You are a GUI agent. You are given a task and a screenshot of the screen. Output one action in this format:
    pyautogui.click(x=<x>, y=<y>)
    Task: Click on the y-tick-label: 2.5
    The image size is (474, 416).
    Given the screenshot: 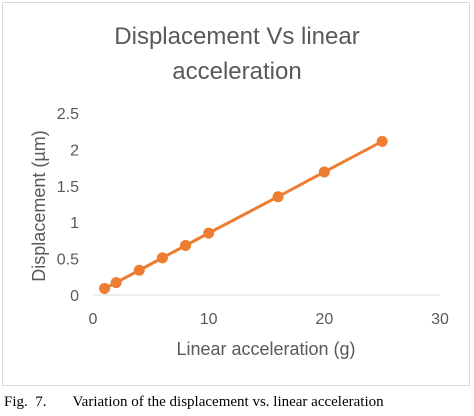 What is the action you would take?
    pyautogui.click(x=68, y=114)
    